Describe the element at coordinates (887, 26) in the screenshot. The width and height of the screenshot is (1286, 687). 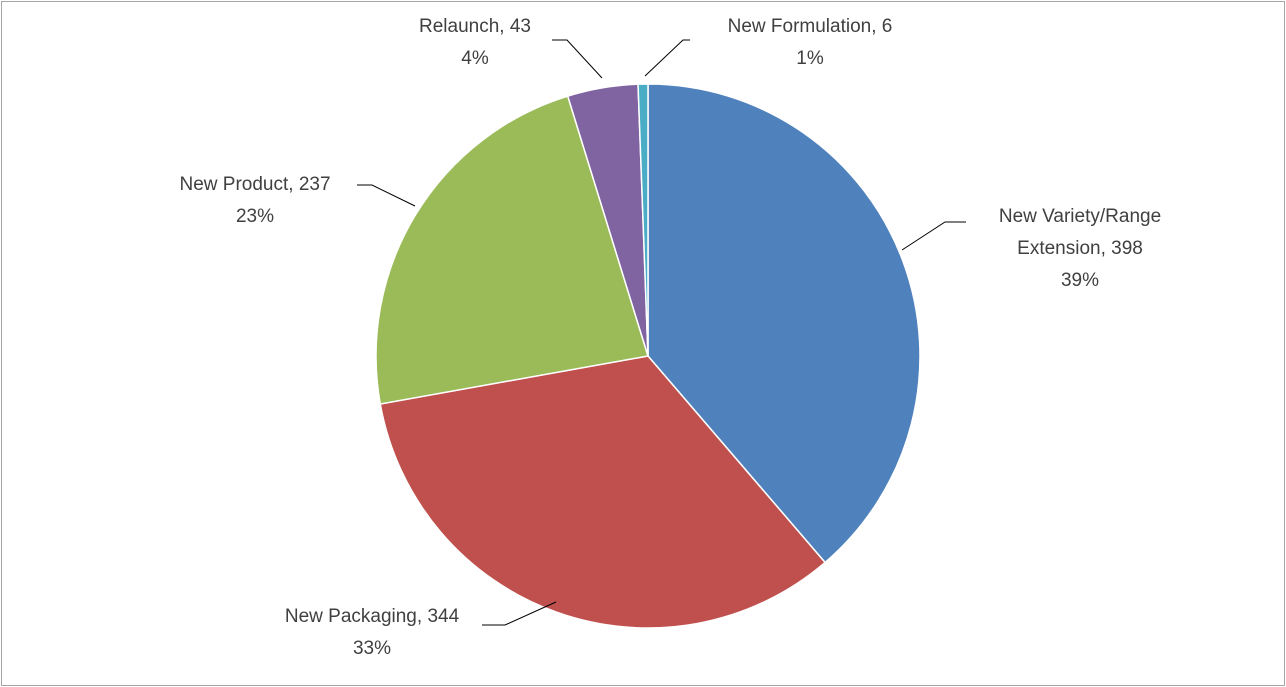
I see `value-label: 6` at that location.